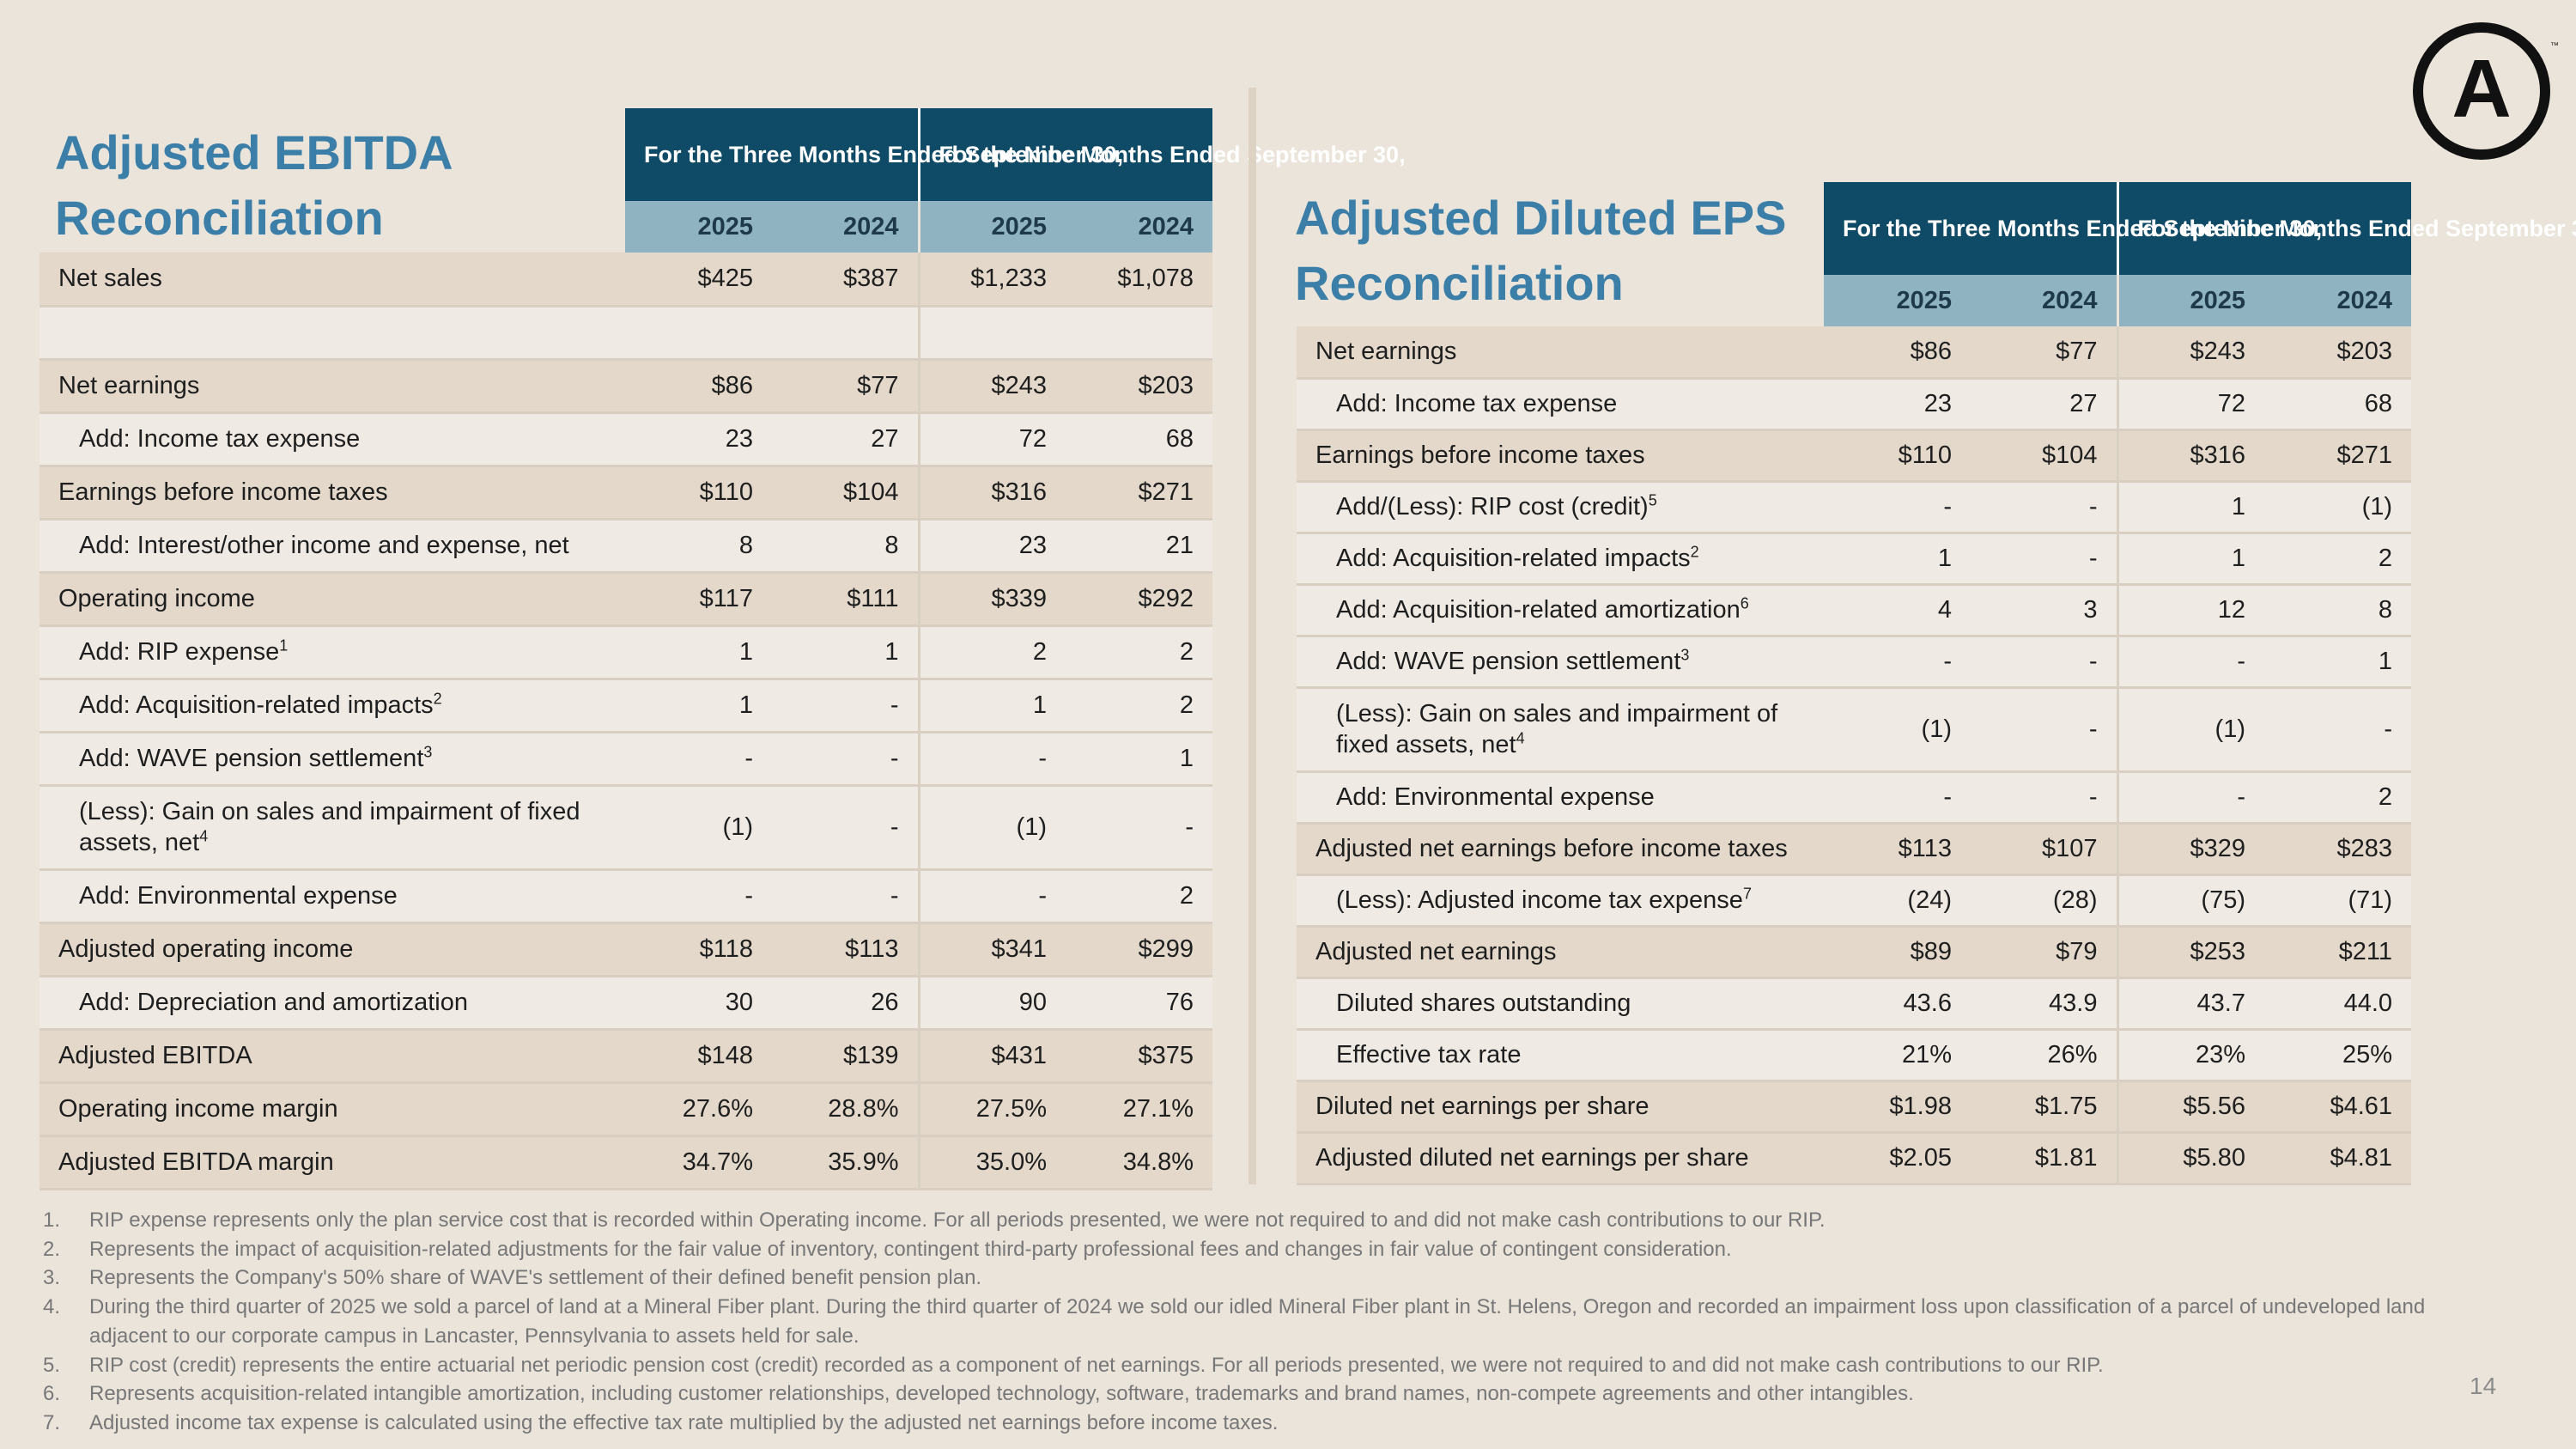  Describe the element at coordinates (1561, 1158) in the screenshot. I see `row-label: Adjusted diluted net earnings per share` at that location.